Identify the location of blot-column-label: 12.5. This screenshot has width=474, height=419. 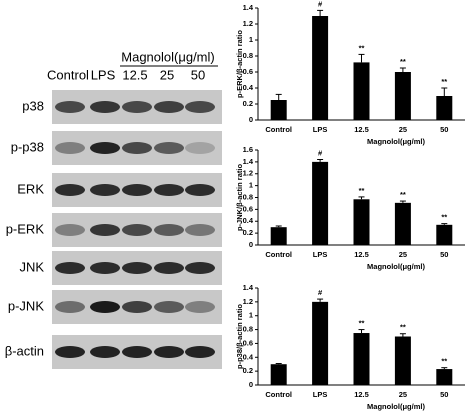
(134, 74).